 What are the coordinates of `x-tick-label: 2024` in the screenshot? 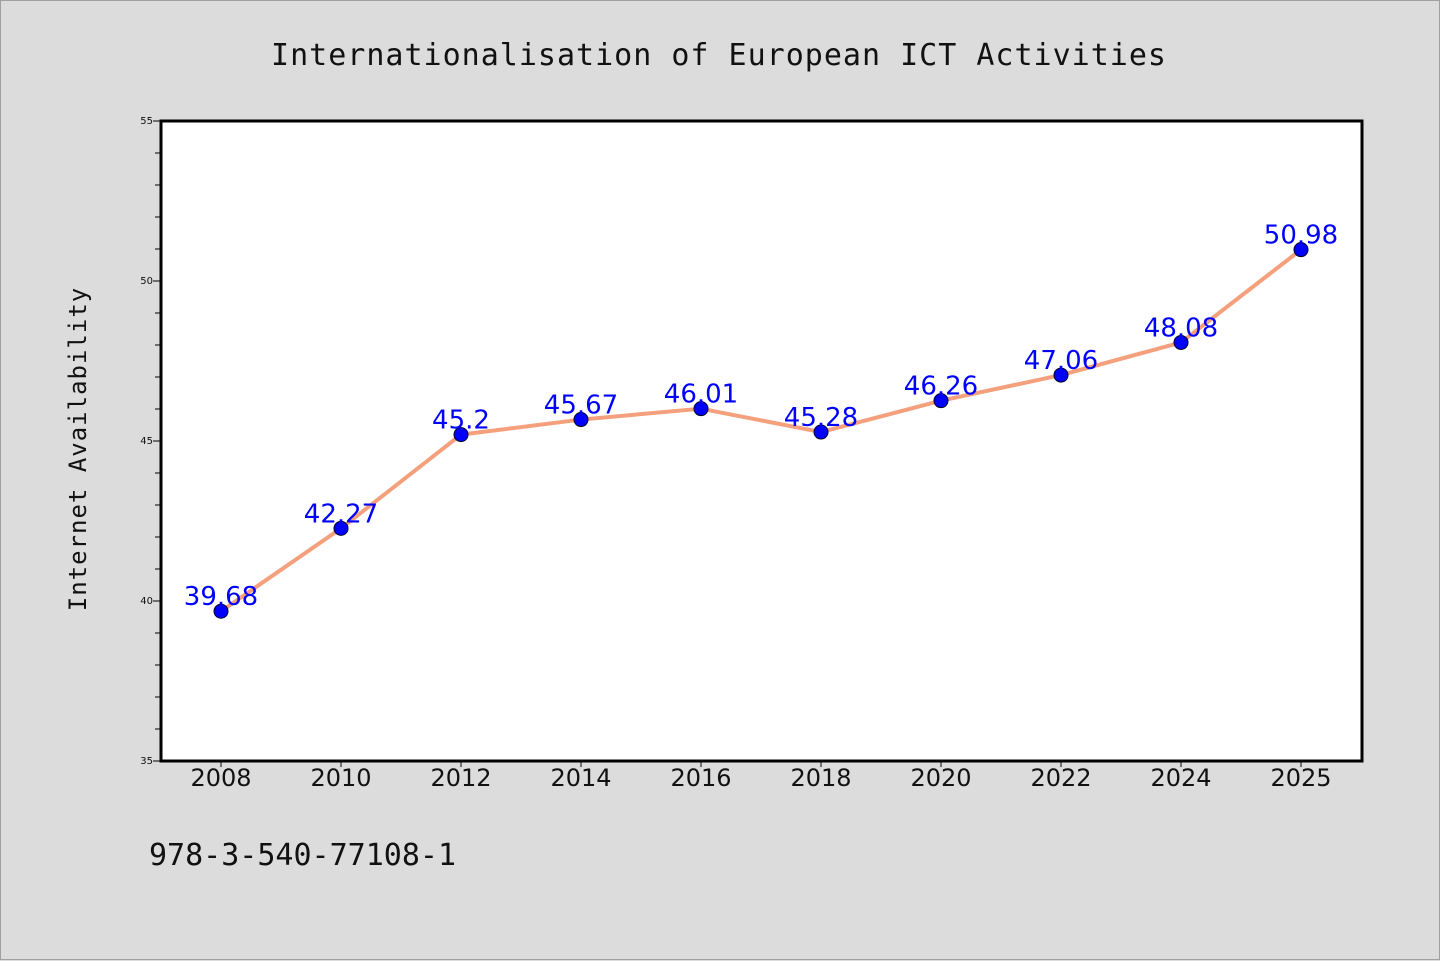 It's located at (1180, 778).